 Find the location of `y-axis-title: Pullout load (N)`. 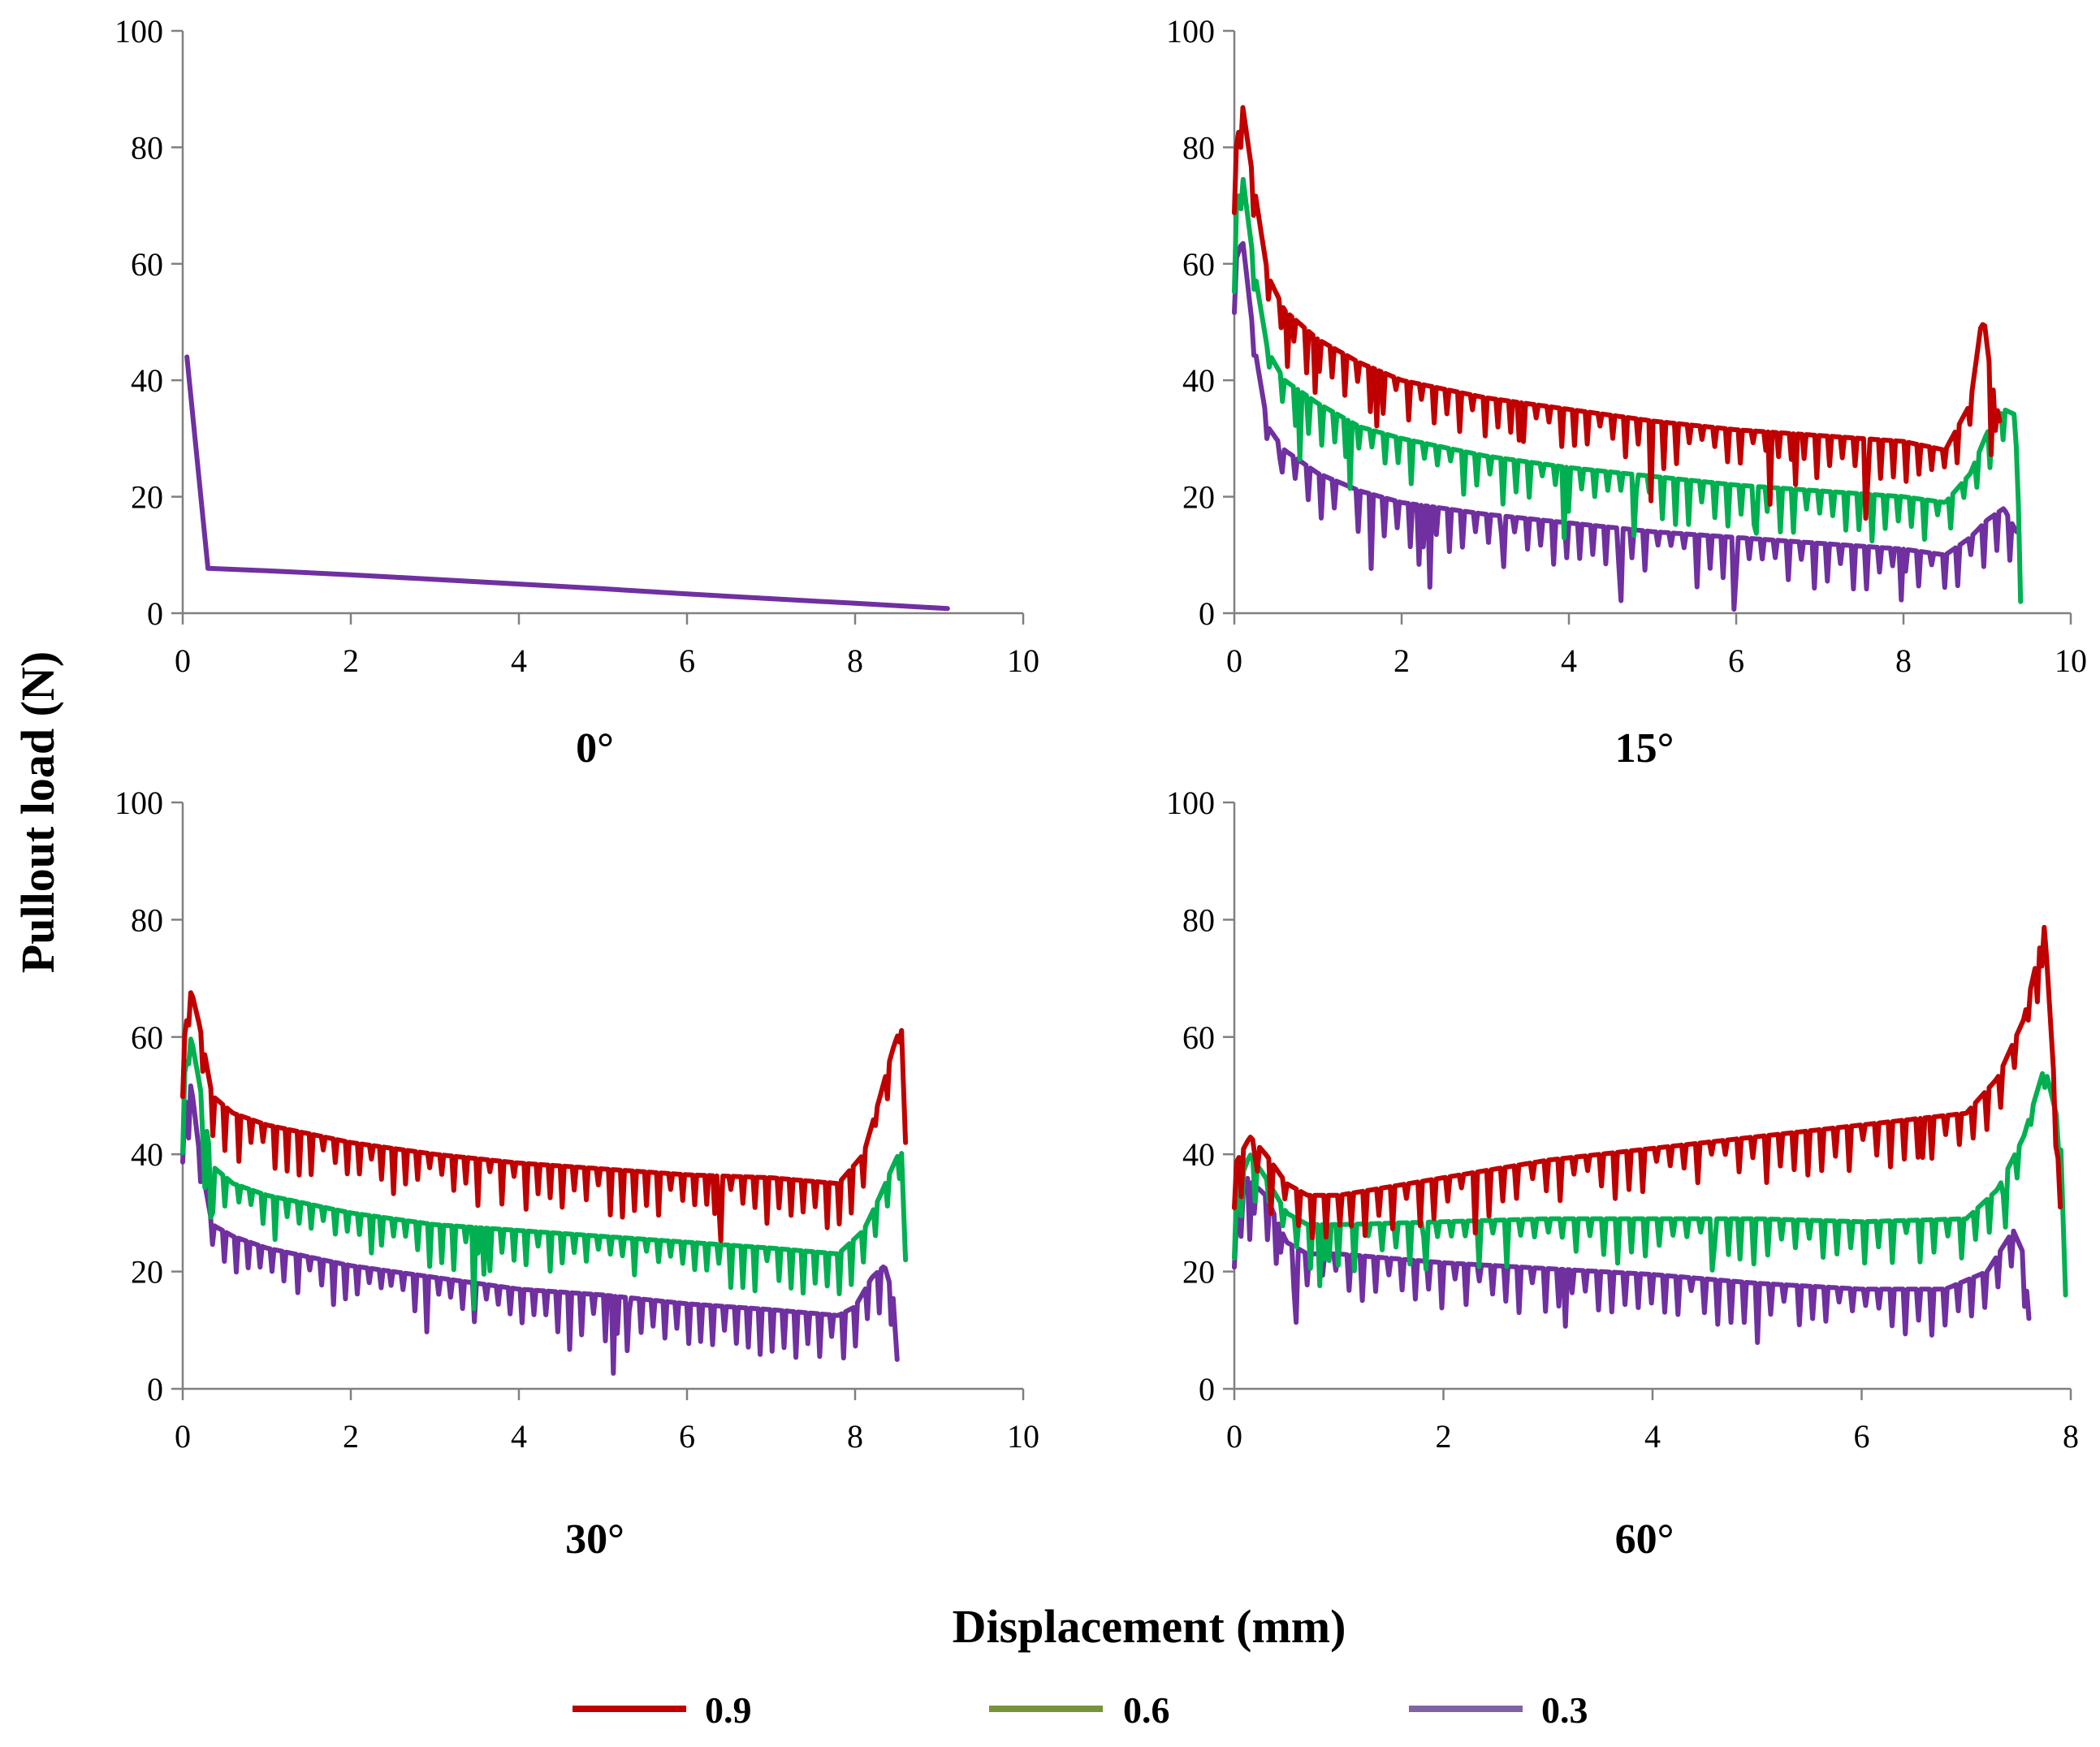

y-axis-title: Pullout load (N) is located at coordinates (38, 812).